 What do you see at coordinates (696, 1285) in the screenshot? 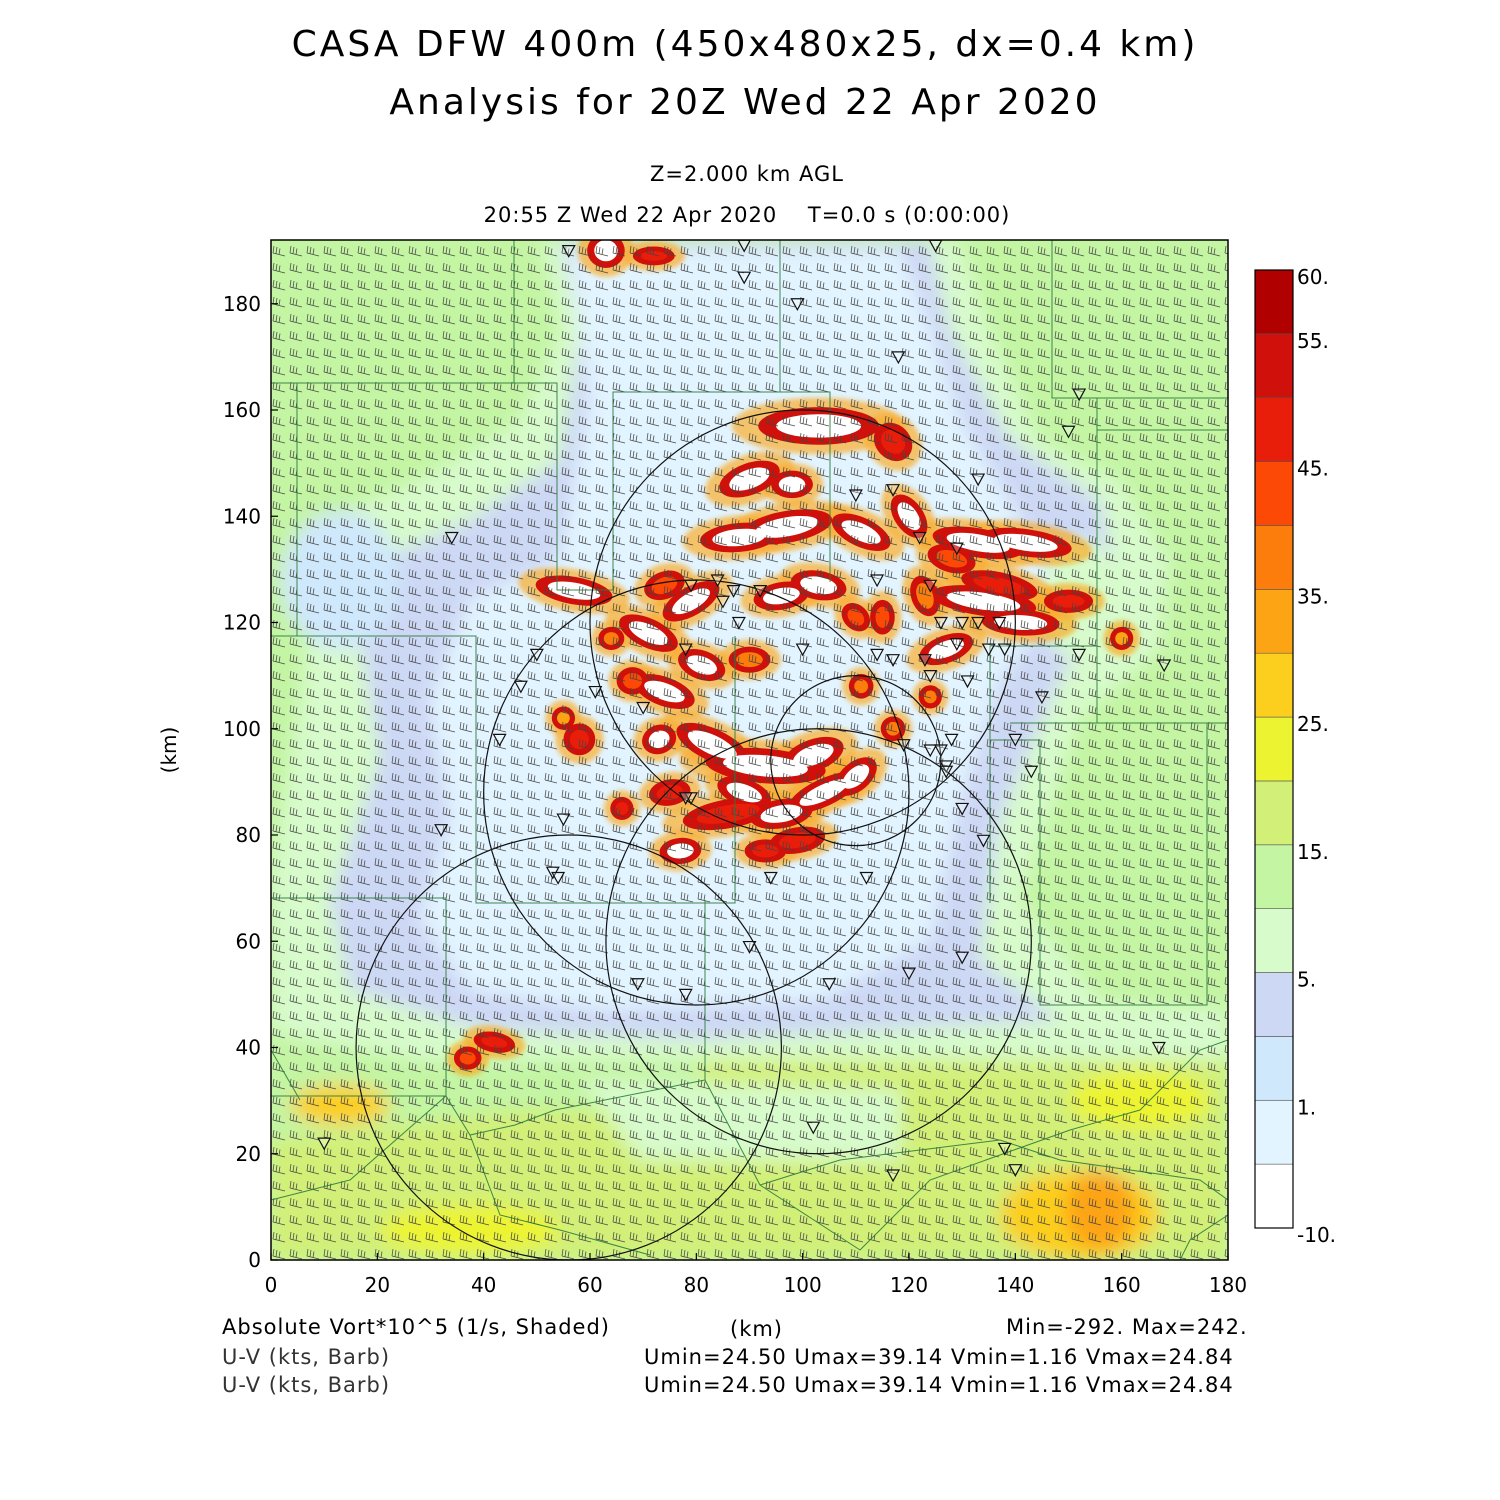
I see `x-tick-label: 80` at bounding box center [696, 1285].